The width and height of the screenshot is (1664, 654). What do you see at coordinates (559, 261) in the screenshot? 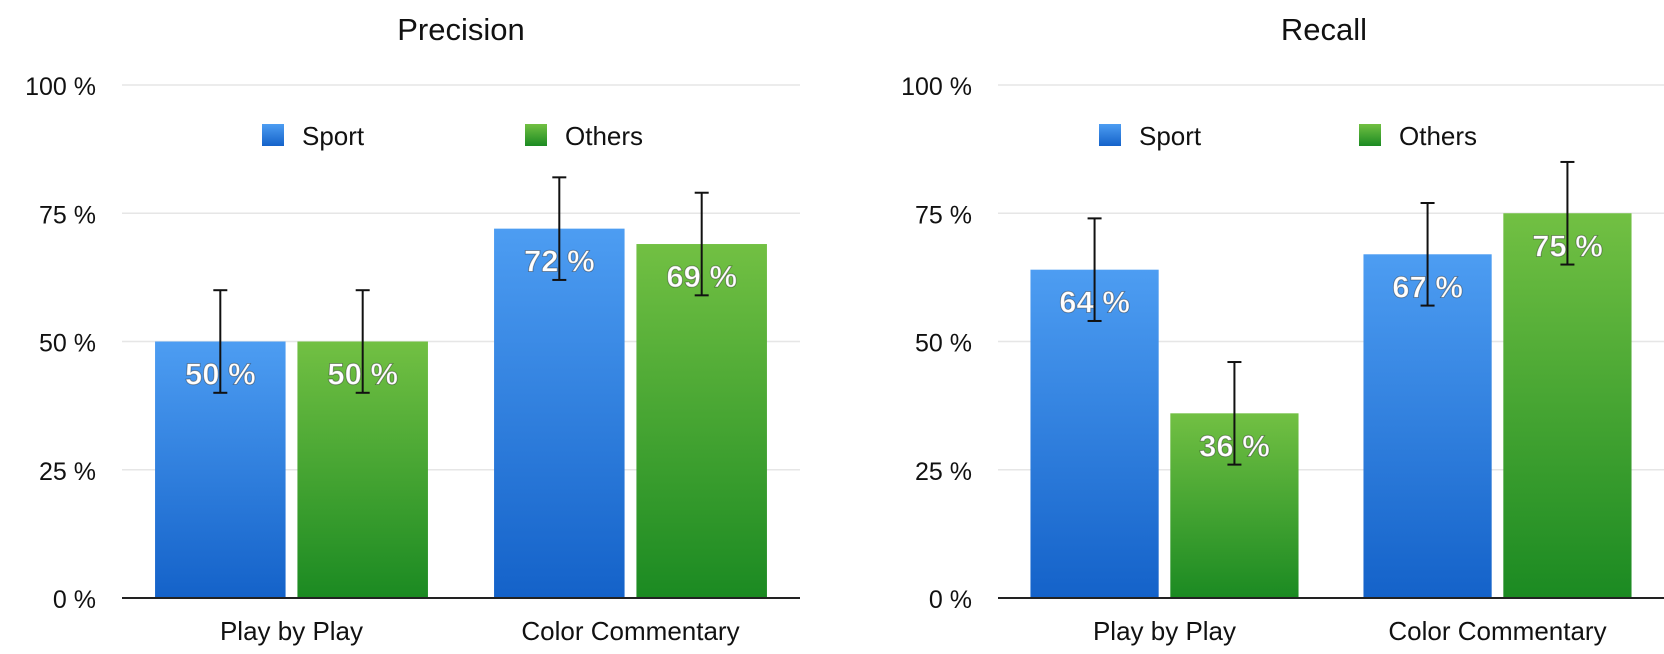
I see `data-label: 72 %` at bounding box center [559, 261].